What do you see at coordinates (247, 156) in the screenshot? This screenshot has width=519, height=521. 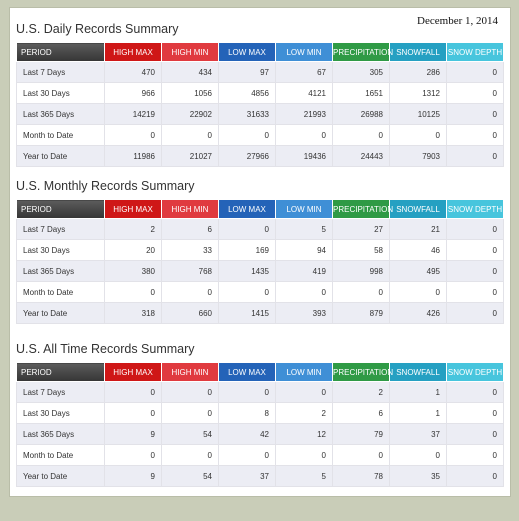 I see `low-max-cell: 27966` at bounding box center [247, 156].